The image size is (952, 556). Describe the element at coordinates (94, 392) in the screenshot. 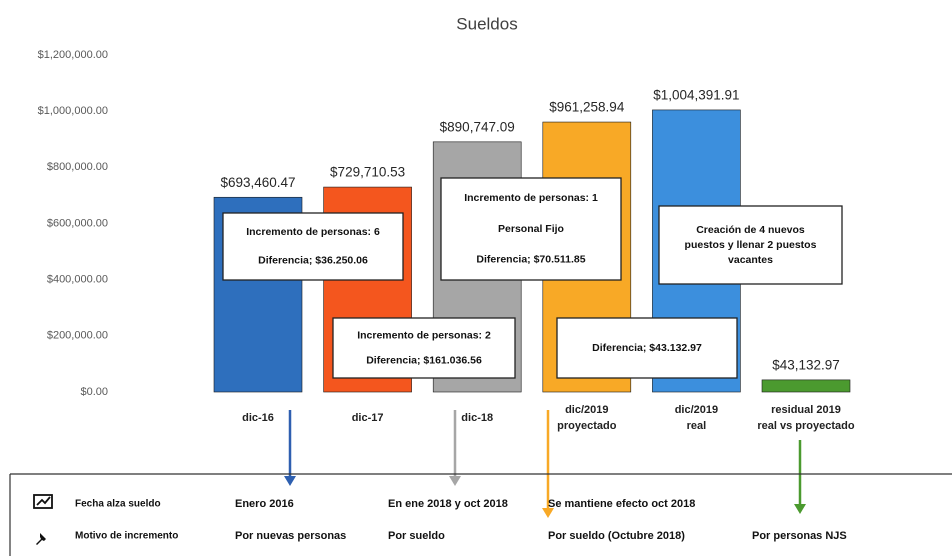

I see `y-tick-label: $0.00` at that location.